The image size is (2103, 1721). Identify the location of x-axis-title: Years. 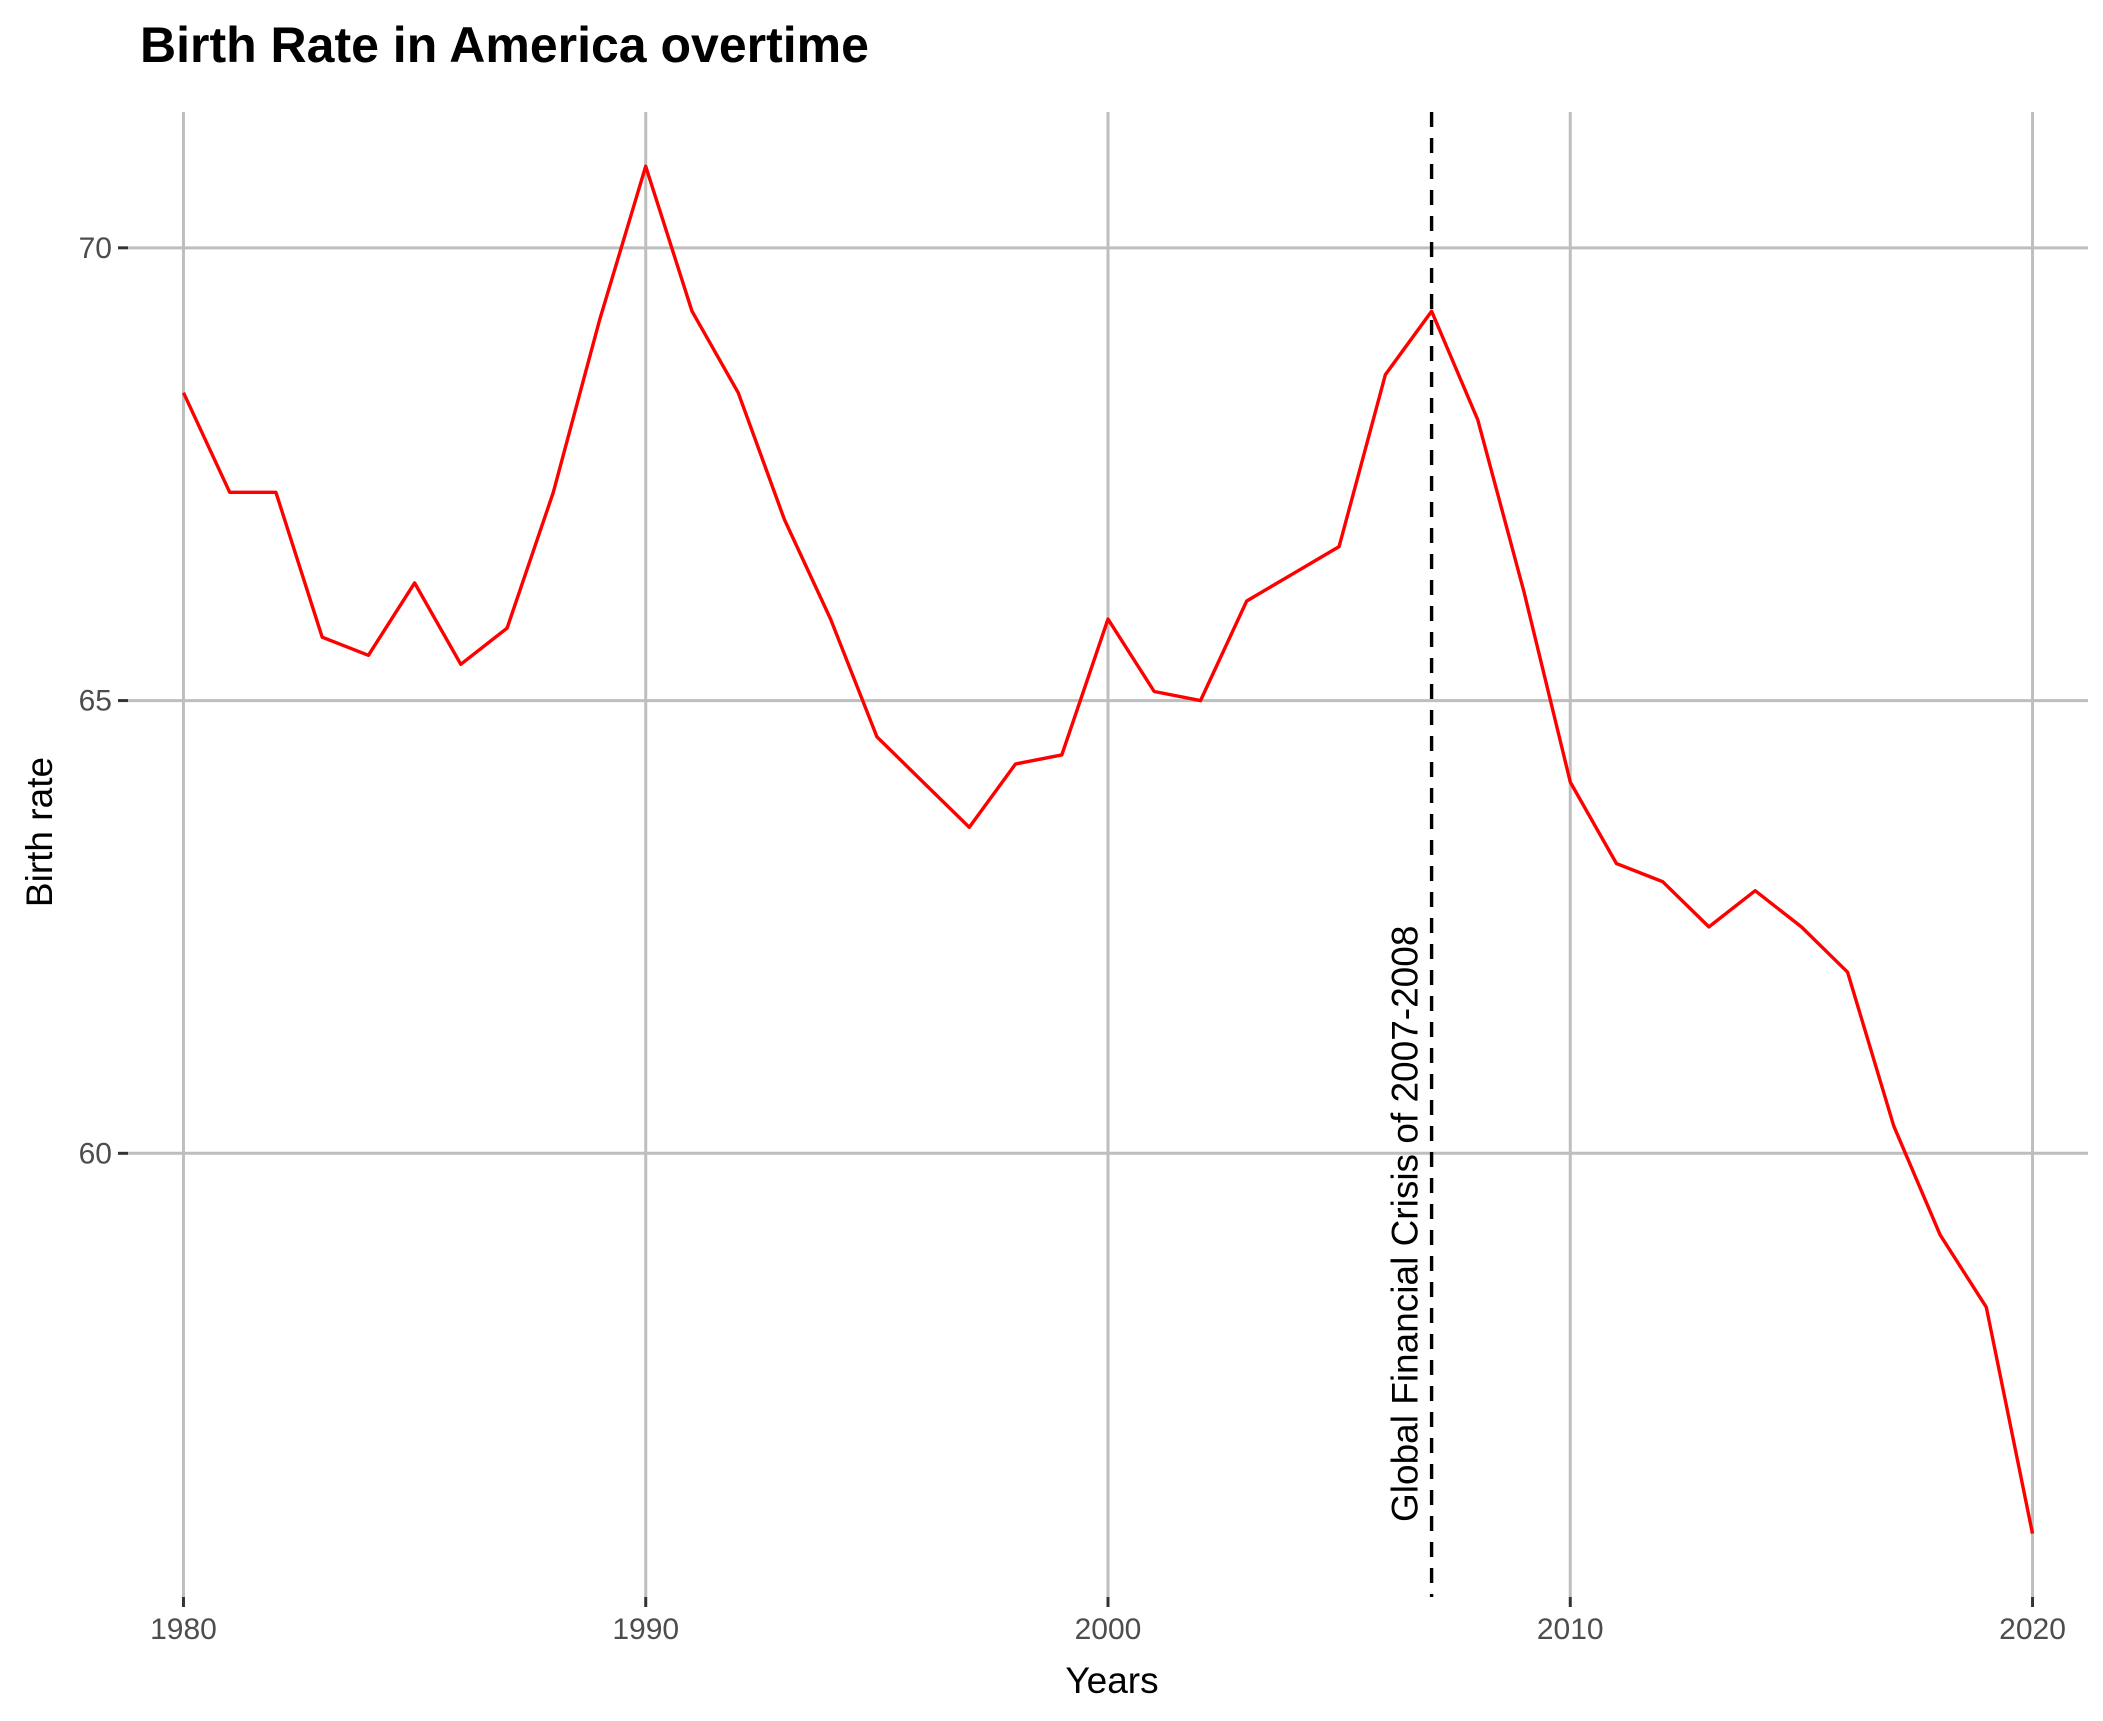
(1111, 1680).